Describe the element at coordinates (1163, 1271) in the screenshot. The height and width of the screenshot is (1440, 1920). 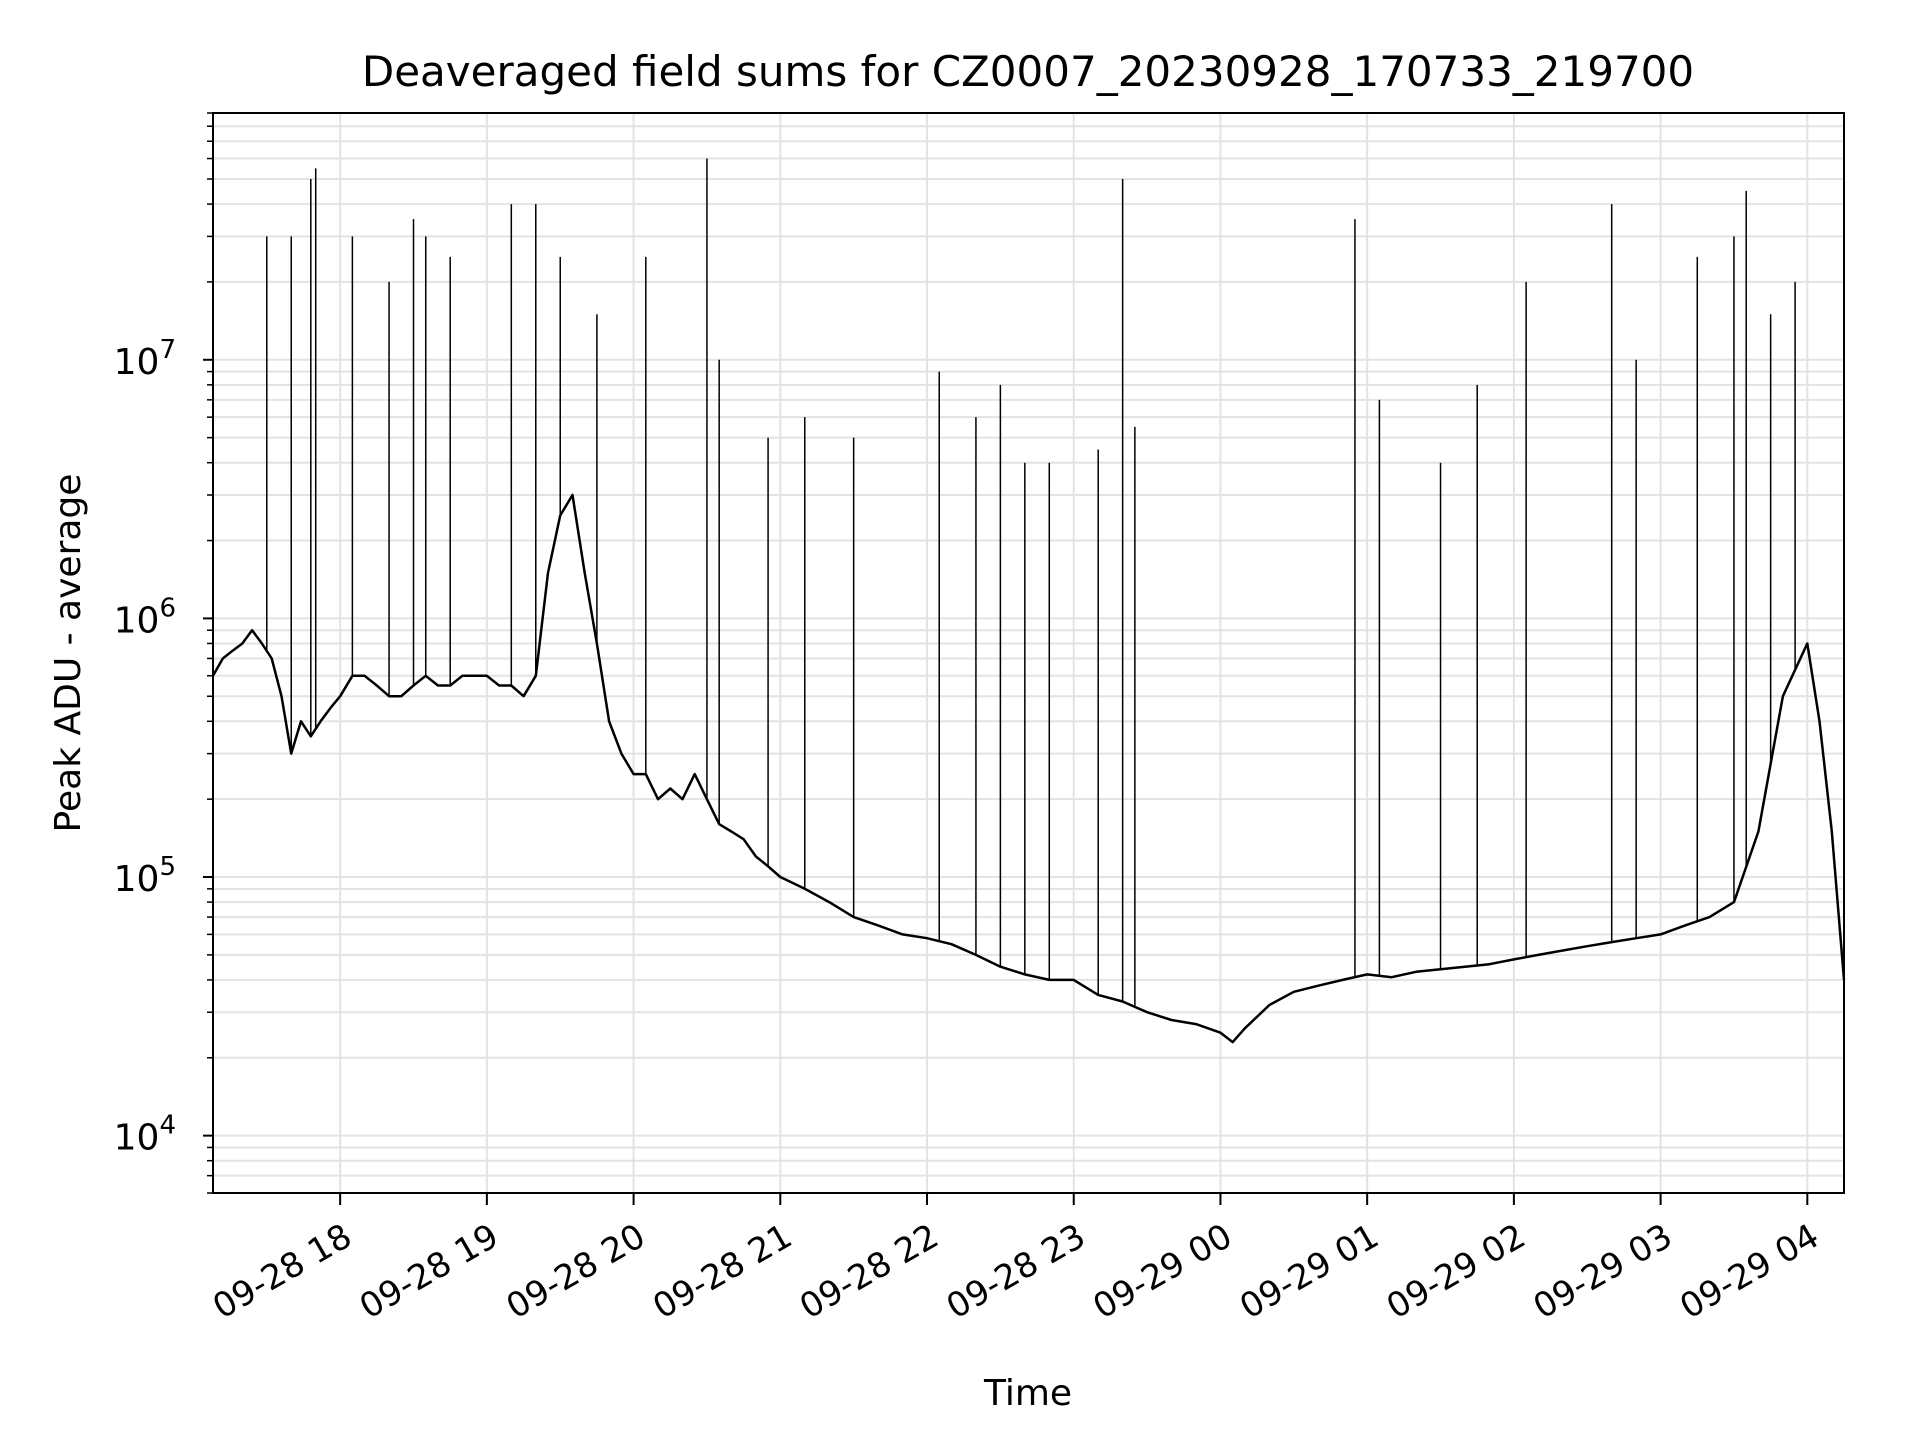
I see `x-tick-label: 09-29 00` at that location.